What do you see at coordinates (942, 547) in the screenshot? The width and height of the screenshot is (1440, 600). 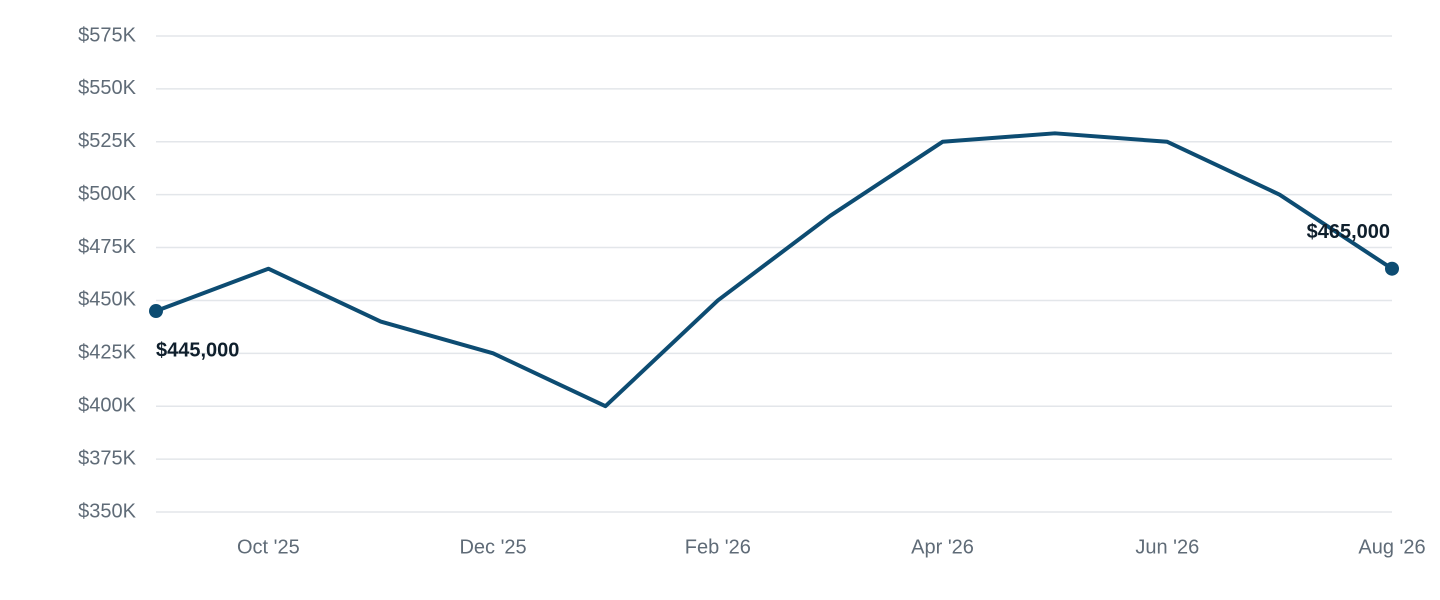 I see `x-tick-label: Apr '26` at bounding box center [942, 547].